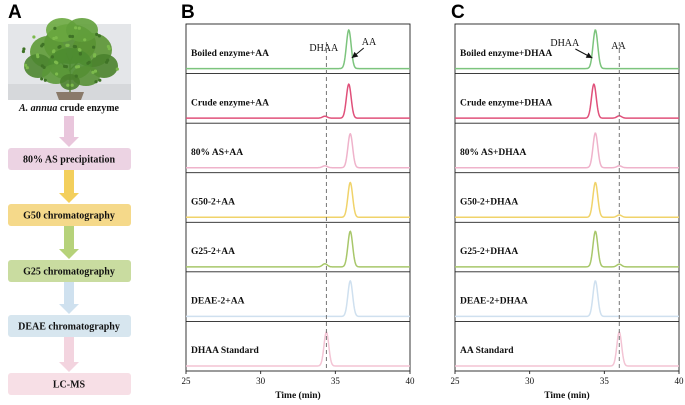 This screenshot has height=405, width=685. Describe the element at coordinates (487, 351) in the screenshot. I see `trace-label: AA Standard` at that location.